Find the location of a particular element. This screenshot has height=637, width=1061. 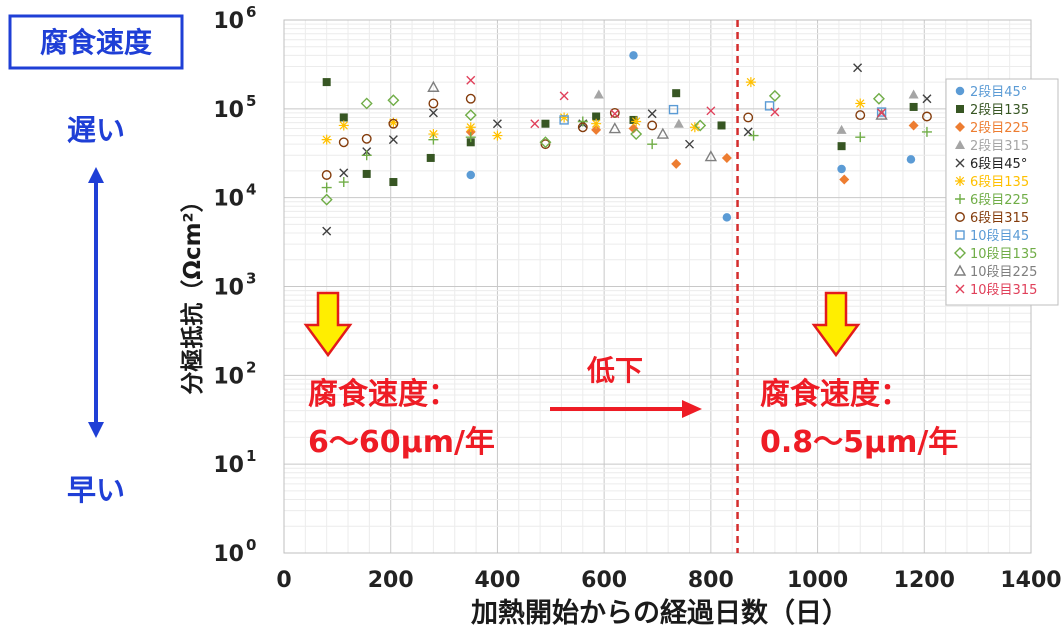

x-tick-label: 400 is located at coordinates (497, 580).